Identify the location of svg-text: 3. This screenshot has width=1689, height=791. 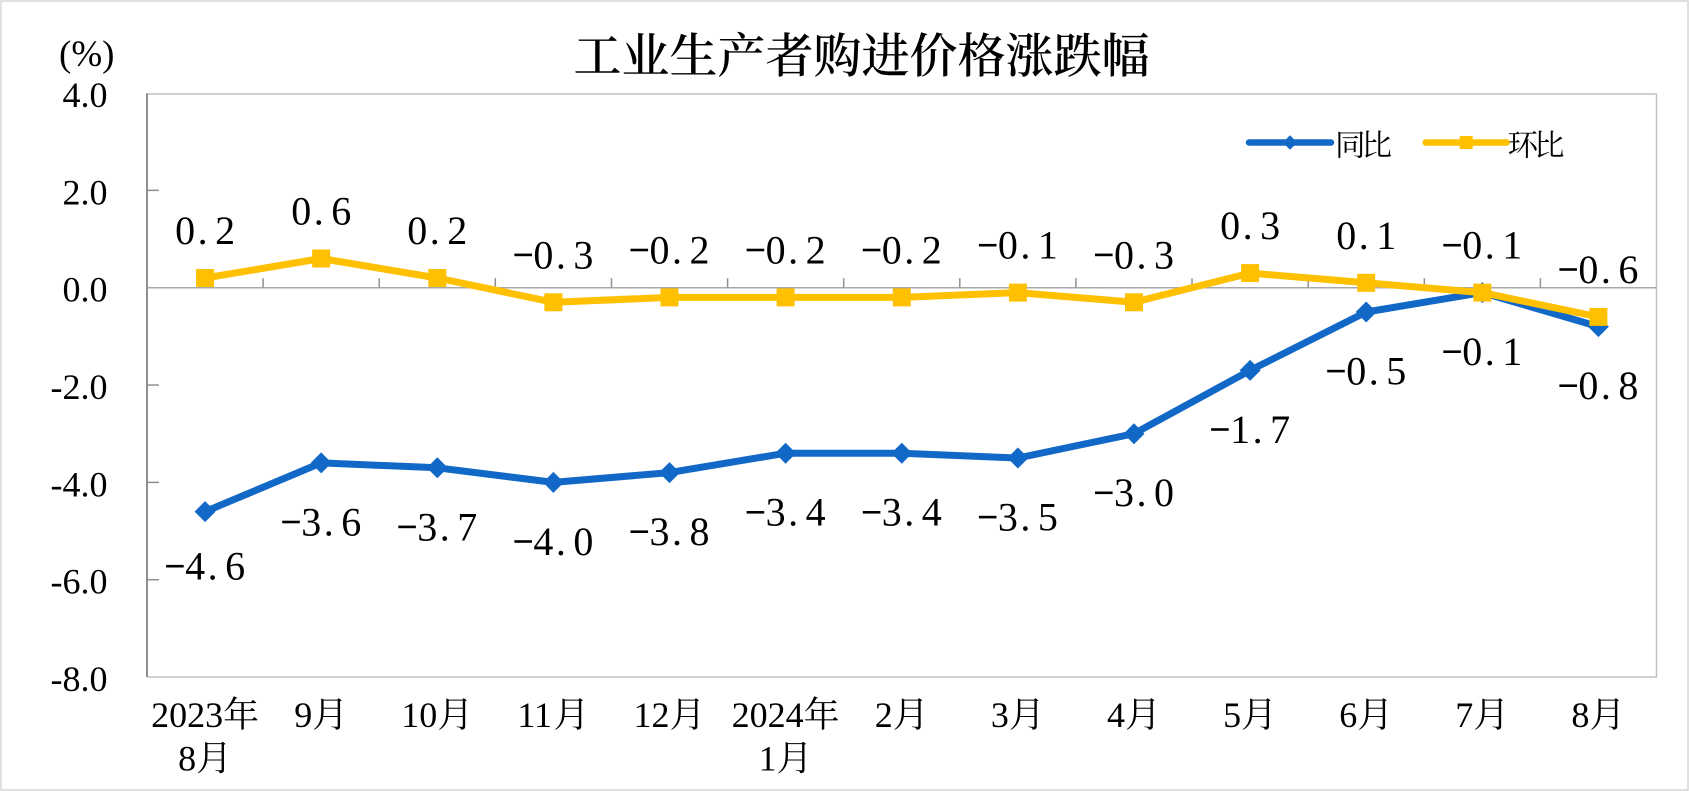
(1000, 715).